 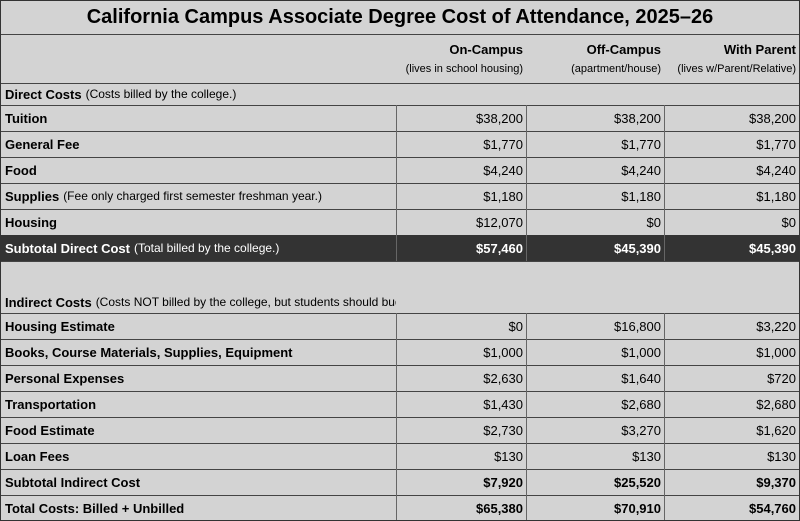 What do you see at coordinates (206, 248) in the screenshot?
I see `note: (Total billed by the college.)` at bounding box center [206, 248].